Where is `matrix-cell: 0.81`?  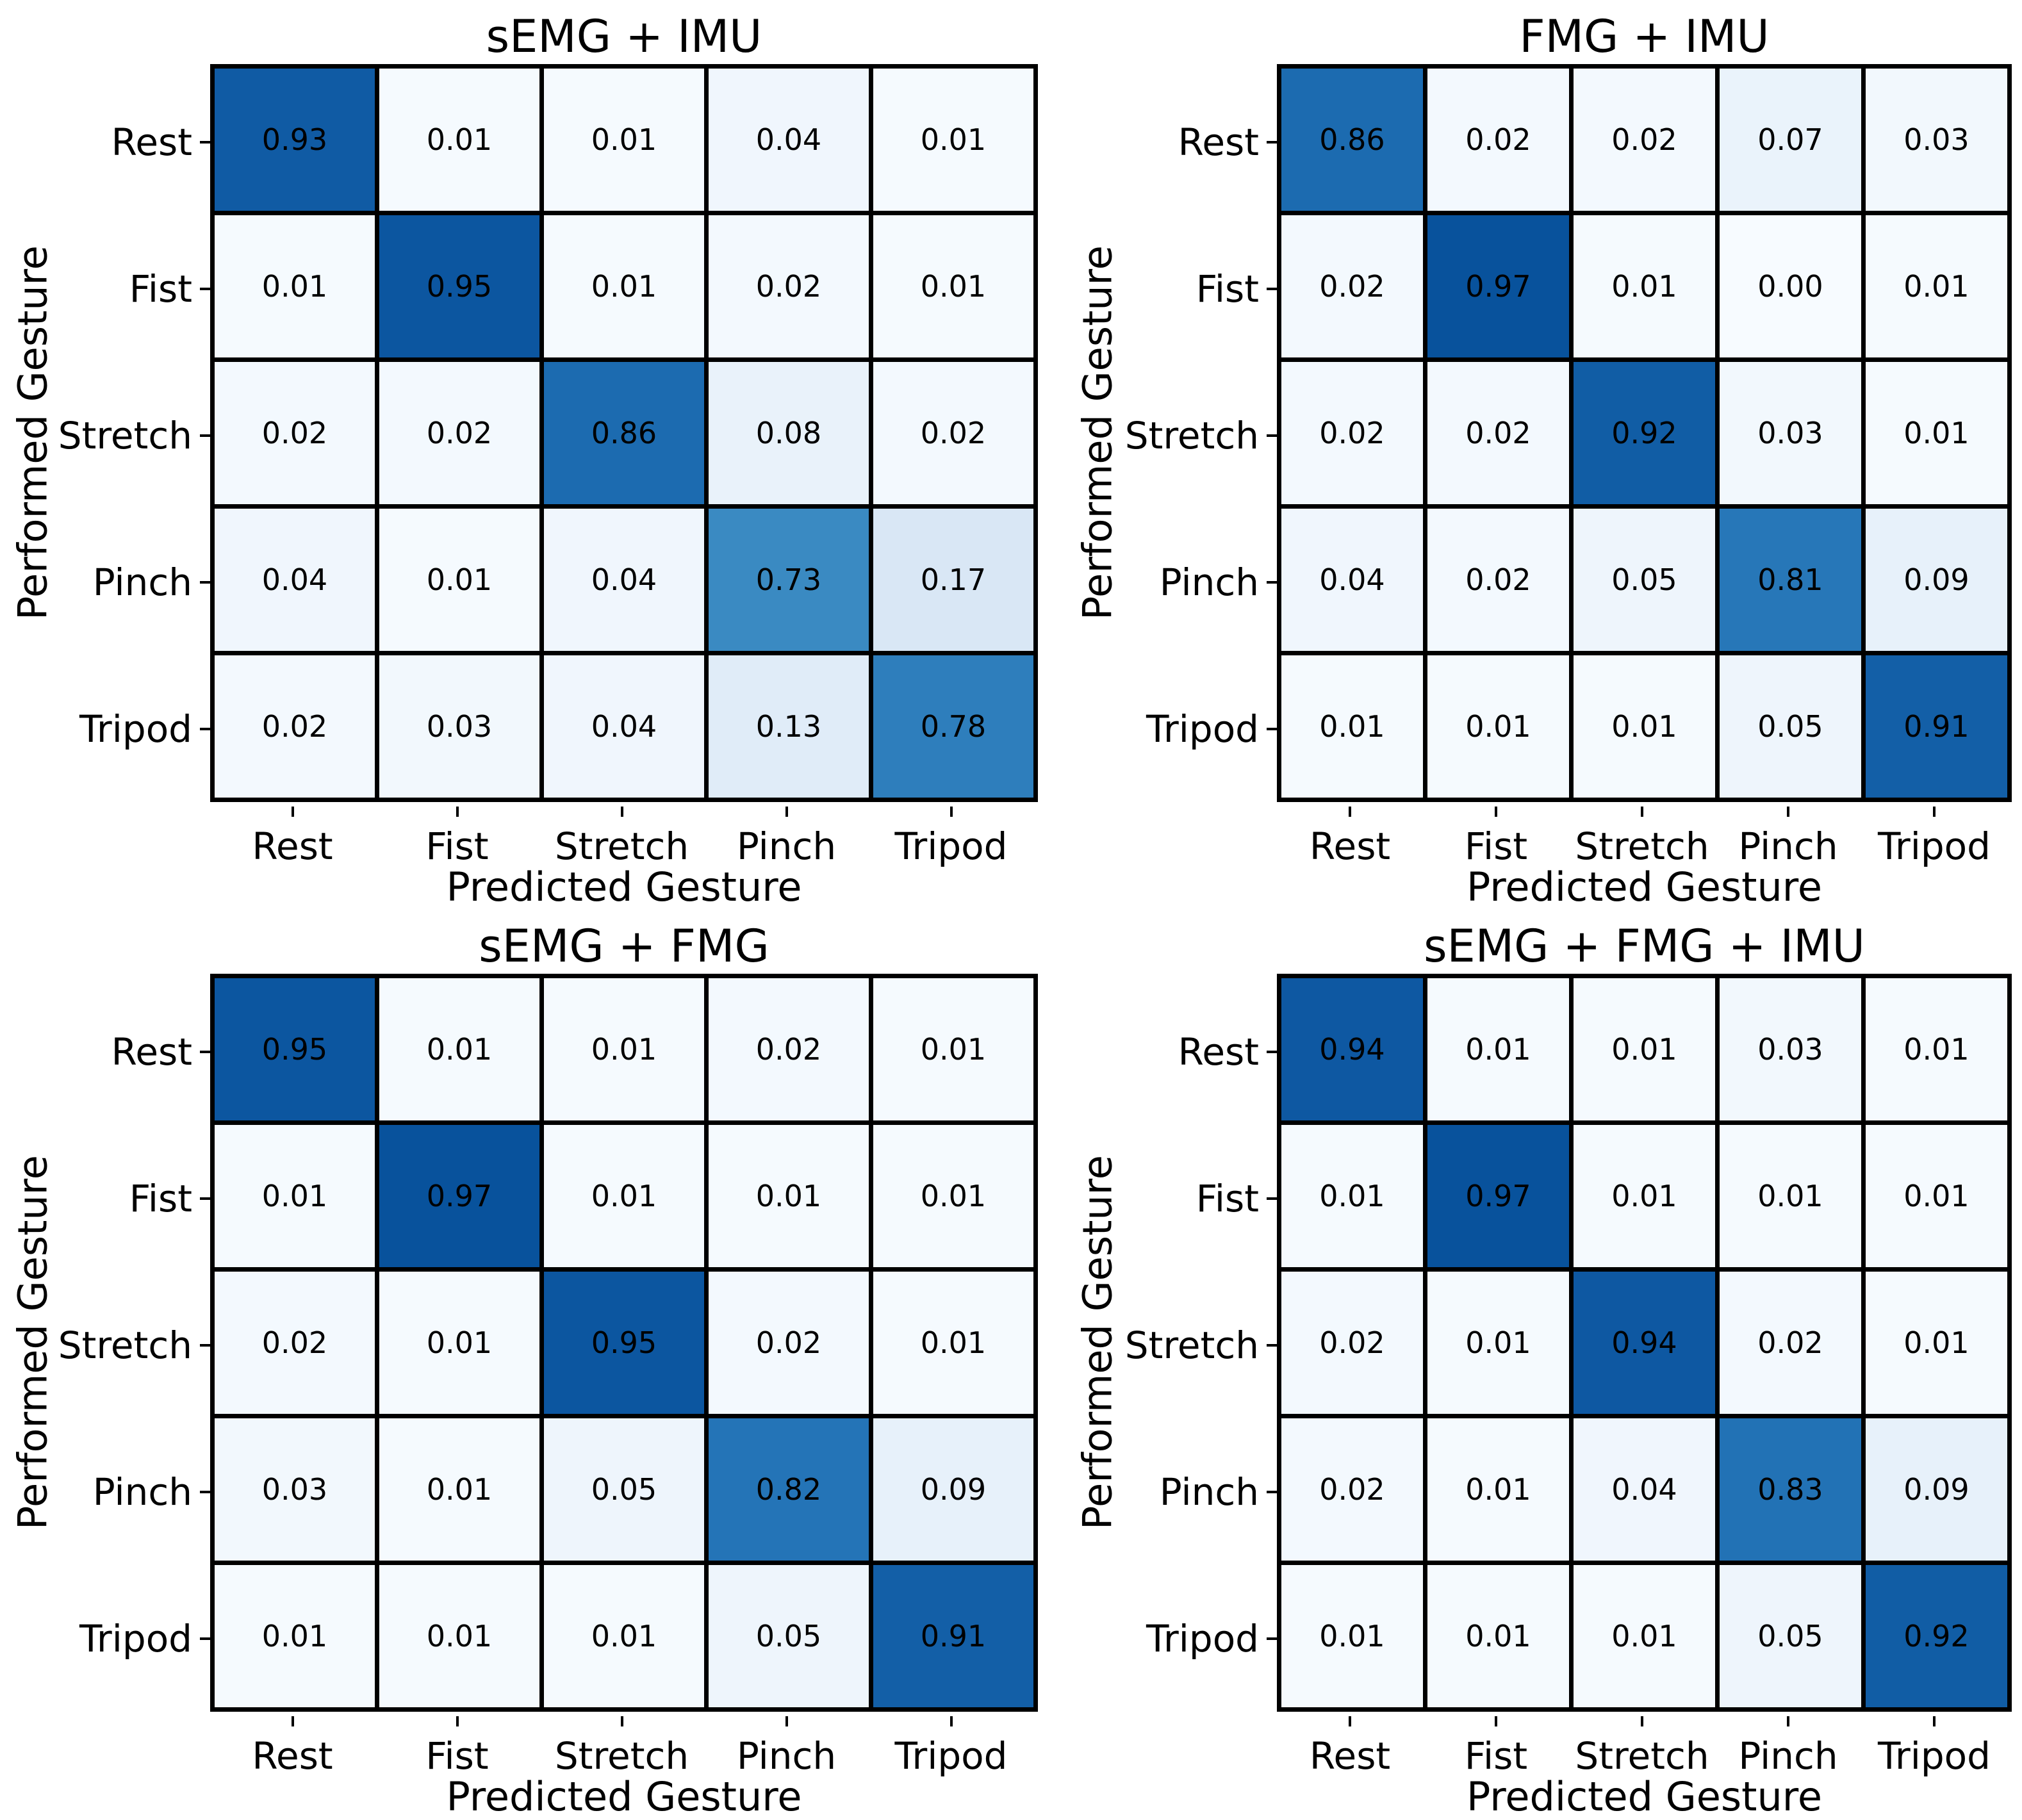 matrix-cell: 0.81 is located at coordinates (1790, 580).